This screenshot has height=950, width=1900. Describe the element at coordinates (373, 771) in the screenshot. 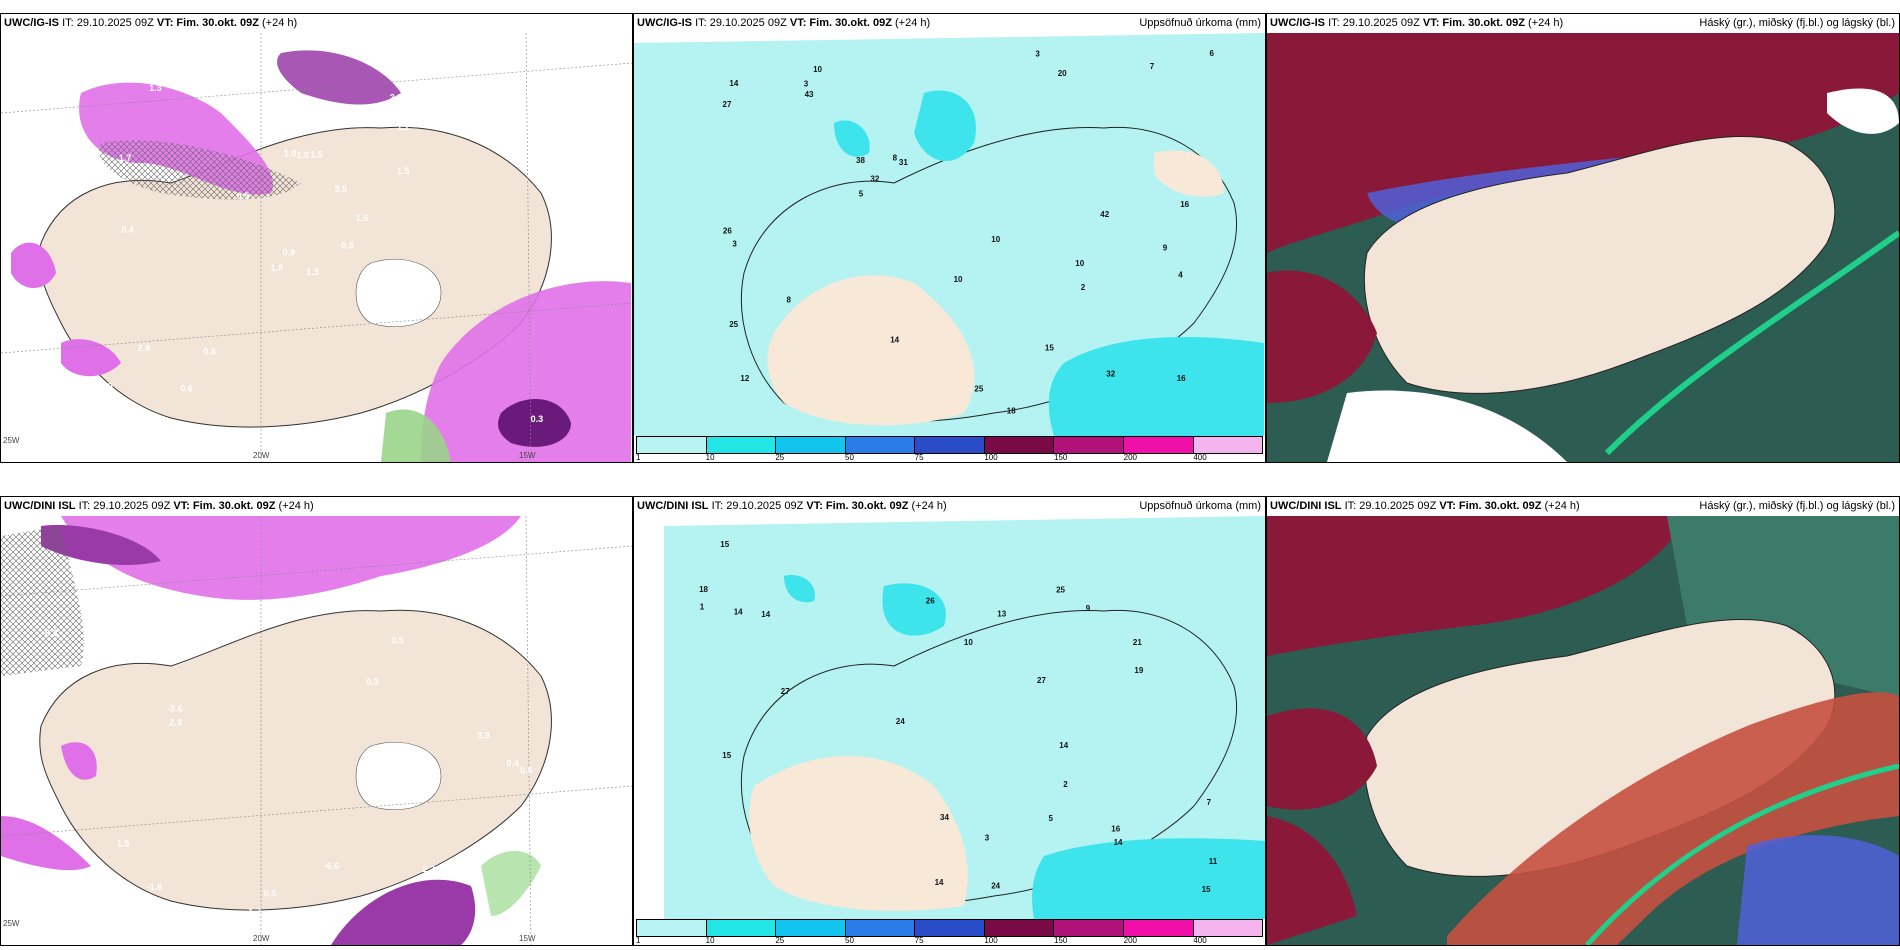

I see `map-value-label: 2.5` at that location.